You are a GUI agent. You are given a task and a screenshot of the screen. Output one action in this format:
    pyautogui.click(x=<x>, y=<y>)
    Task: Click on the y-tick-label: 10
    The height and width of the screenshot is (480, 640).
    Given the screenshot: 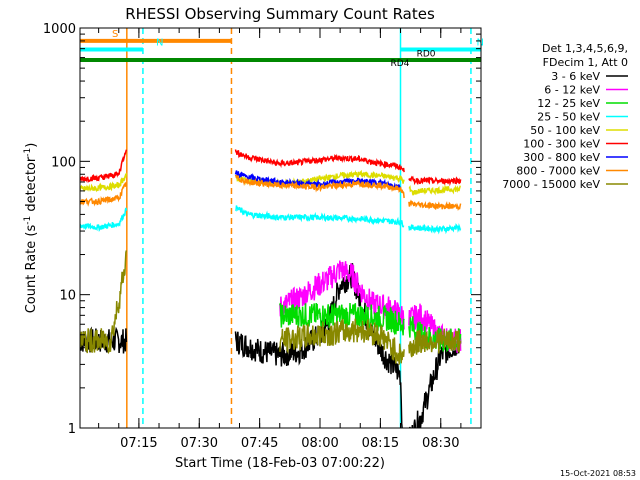 What is the action you would take?
    pyautogui.click(x=67, y=296)
    